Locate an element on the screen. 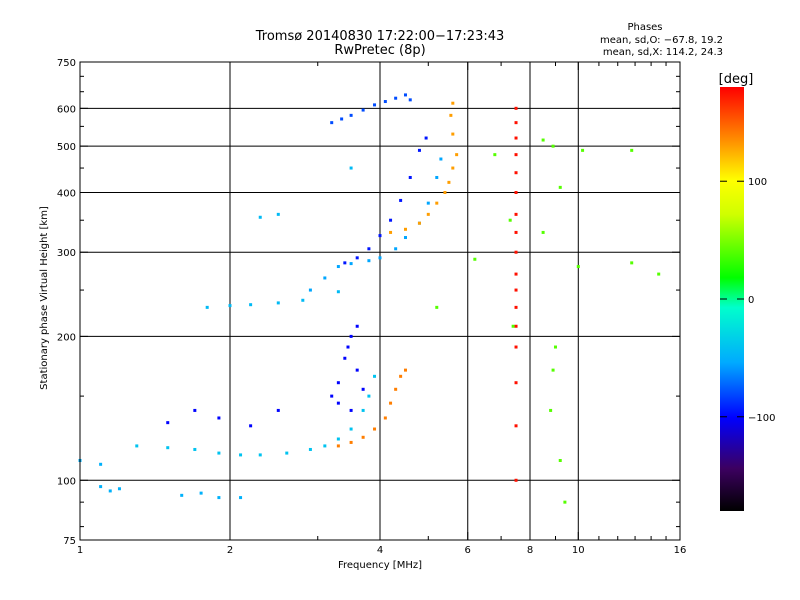 The height and width of the screenshot is (600, 800). colorbar-tick-label: 0 is located at coordinates (751, 300).